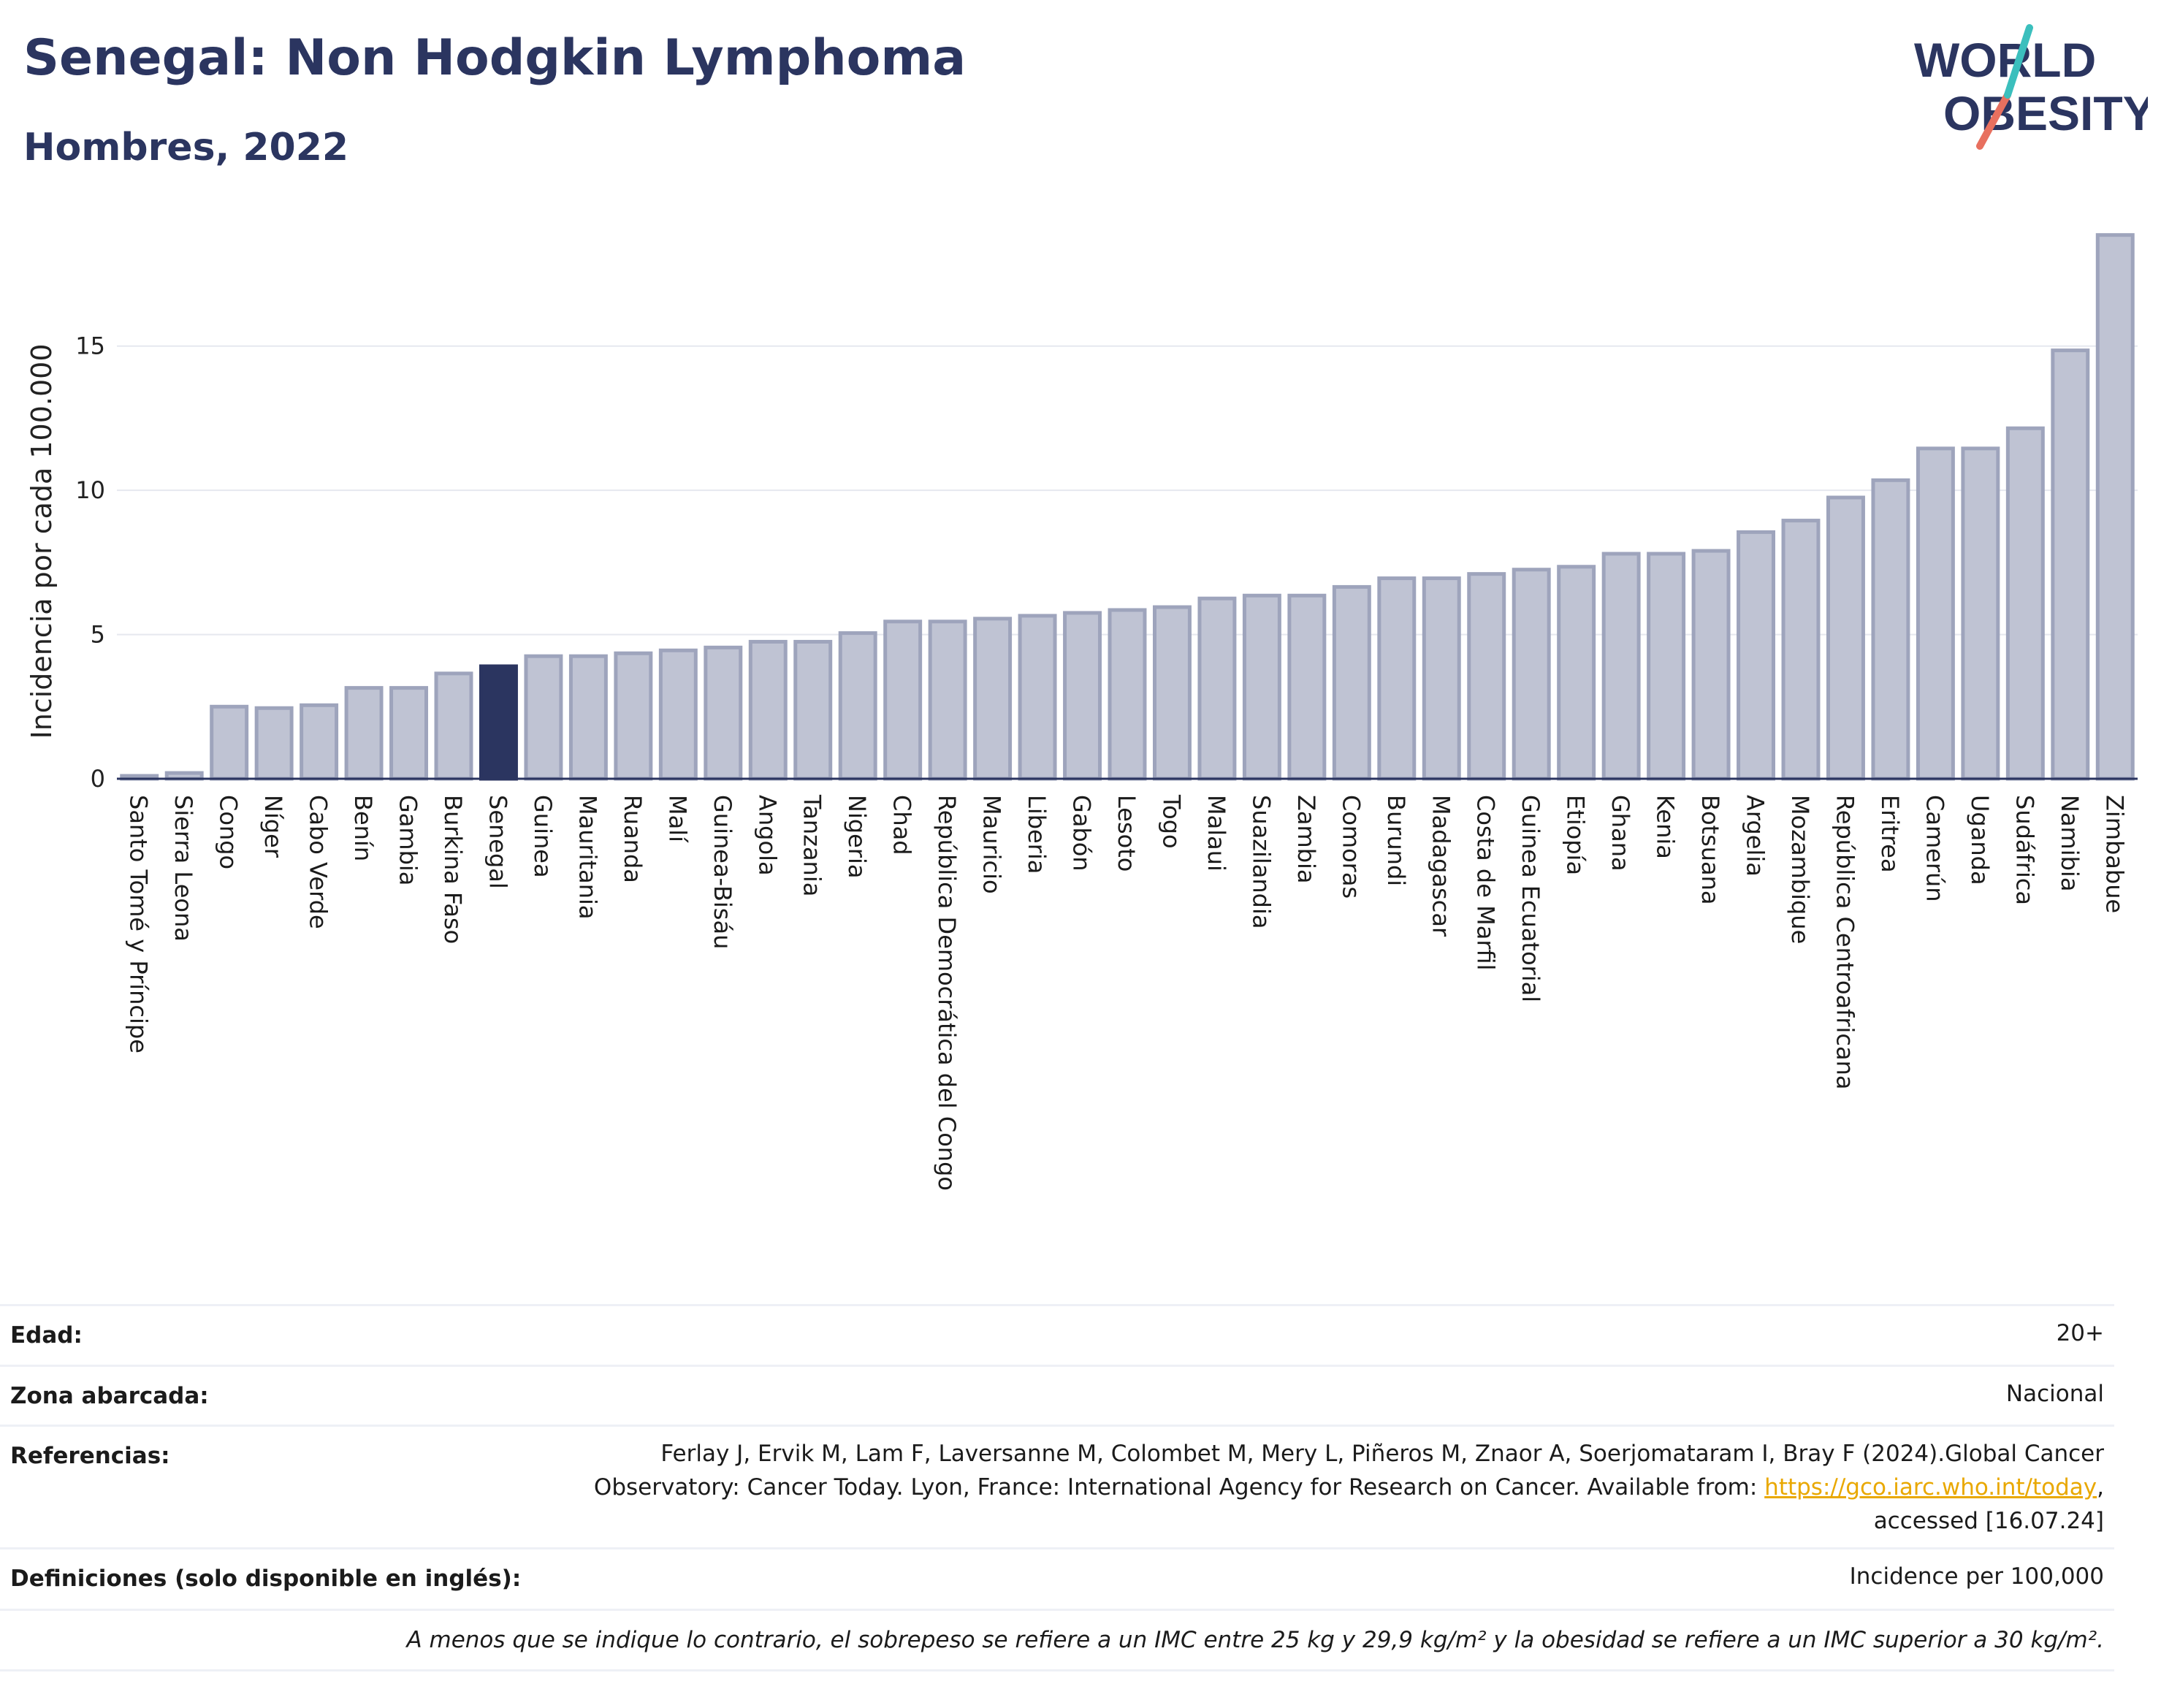  Describe the element at coordinates (857, 837) in the screenshot. I see `x-tick-label: Nigeria` at that location.